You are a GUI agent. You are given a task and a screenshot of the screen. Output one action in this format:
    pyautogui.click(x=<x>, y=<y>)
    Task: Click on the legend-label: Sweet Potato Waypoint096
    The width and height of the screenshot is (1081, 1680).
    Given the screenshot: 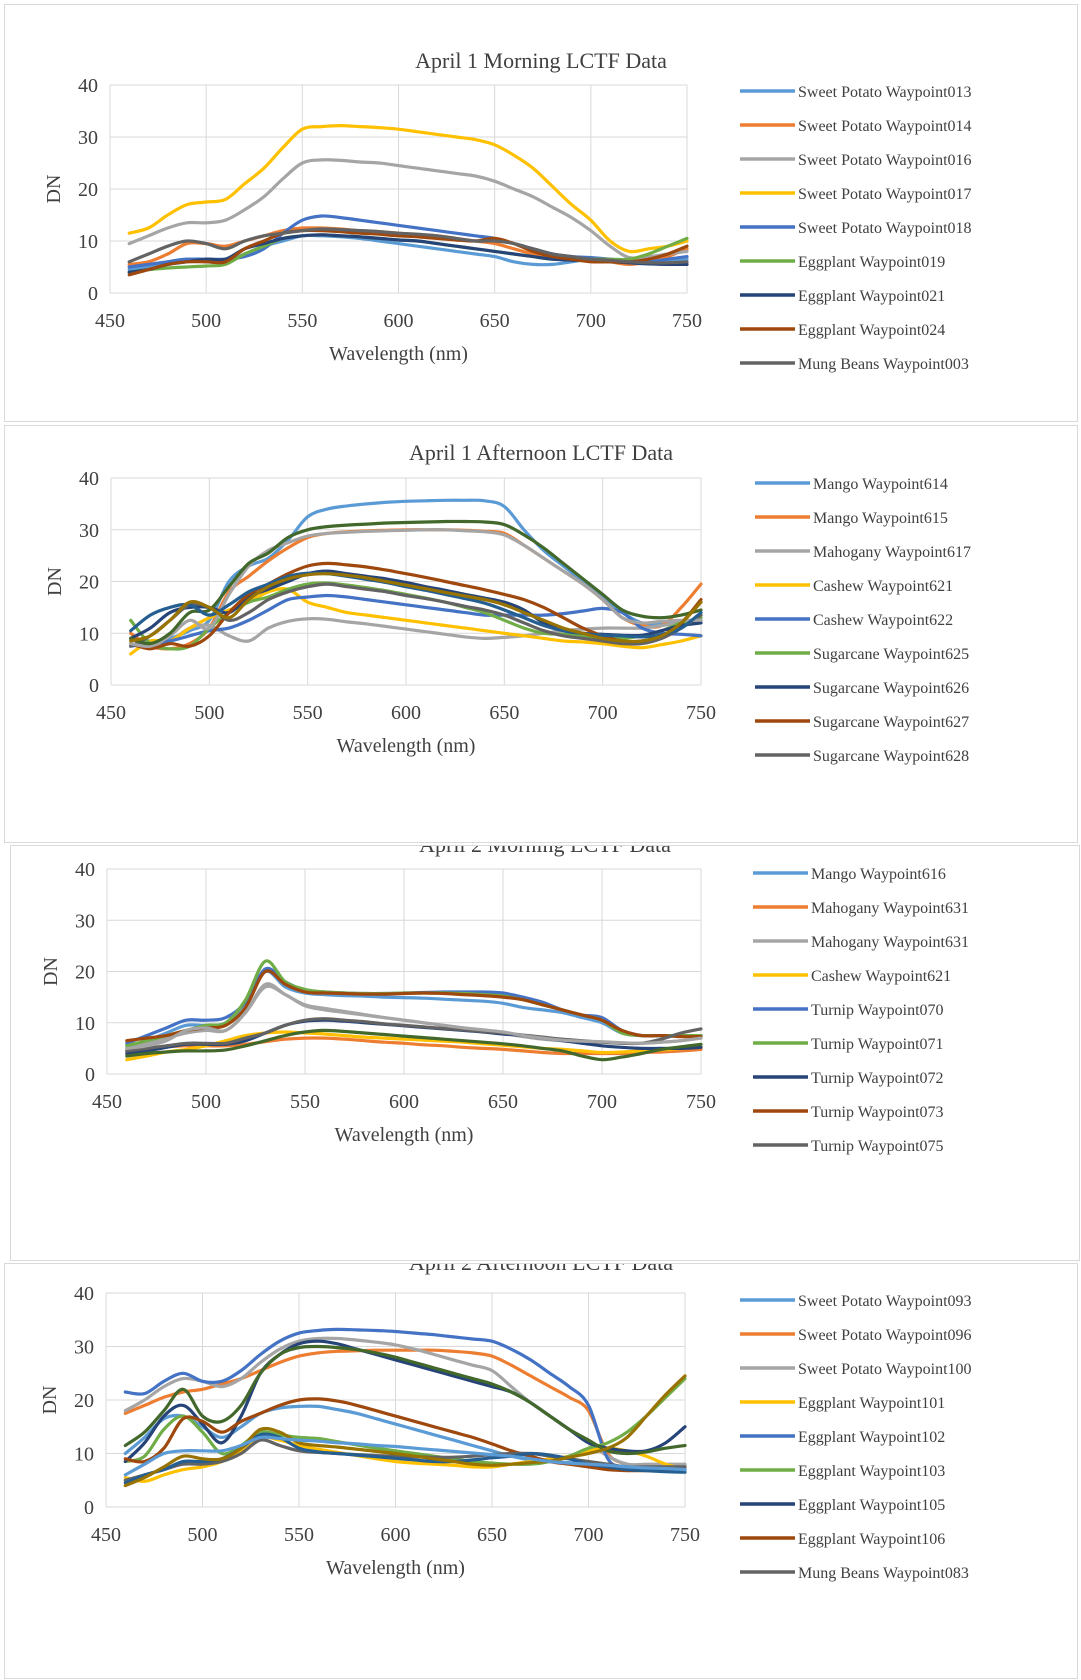 What is the action you would take?
    pyautogui.click(x=885, y=1335)
    